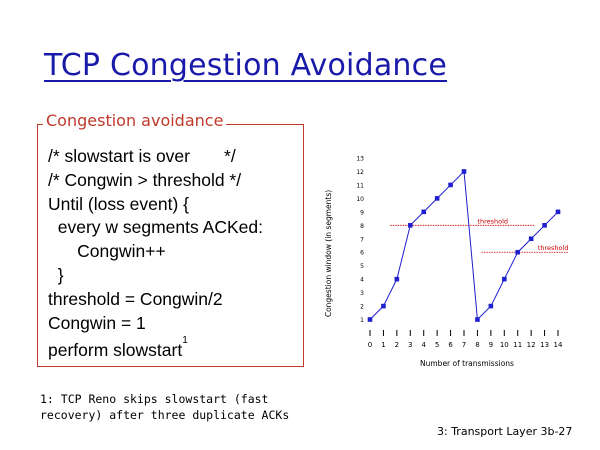 This screenshot has width=600, height=450. What do you see at coordinates (135, 120) in the screenshot?
I see `box-label: Congestion avoidance` at bounding box center [135, 120].